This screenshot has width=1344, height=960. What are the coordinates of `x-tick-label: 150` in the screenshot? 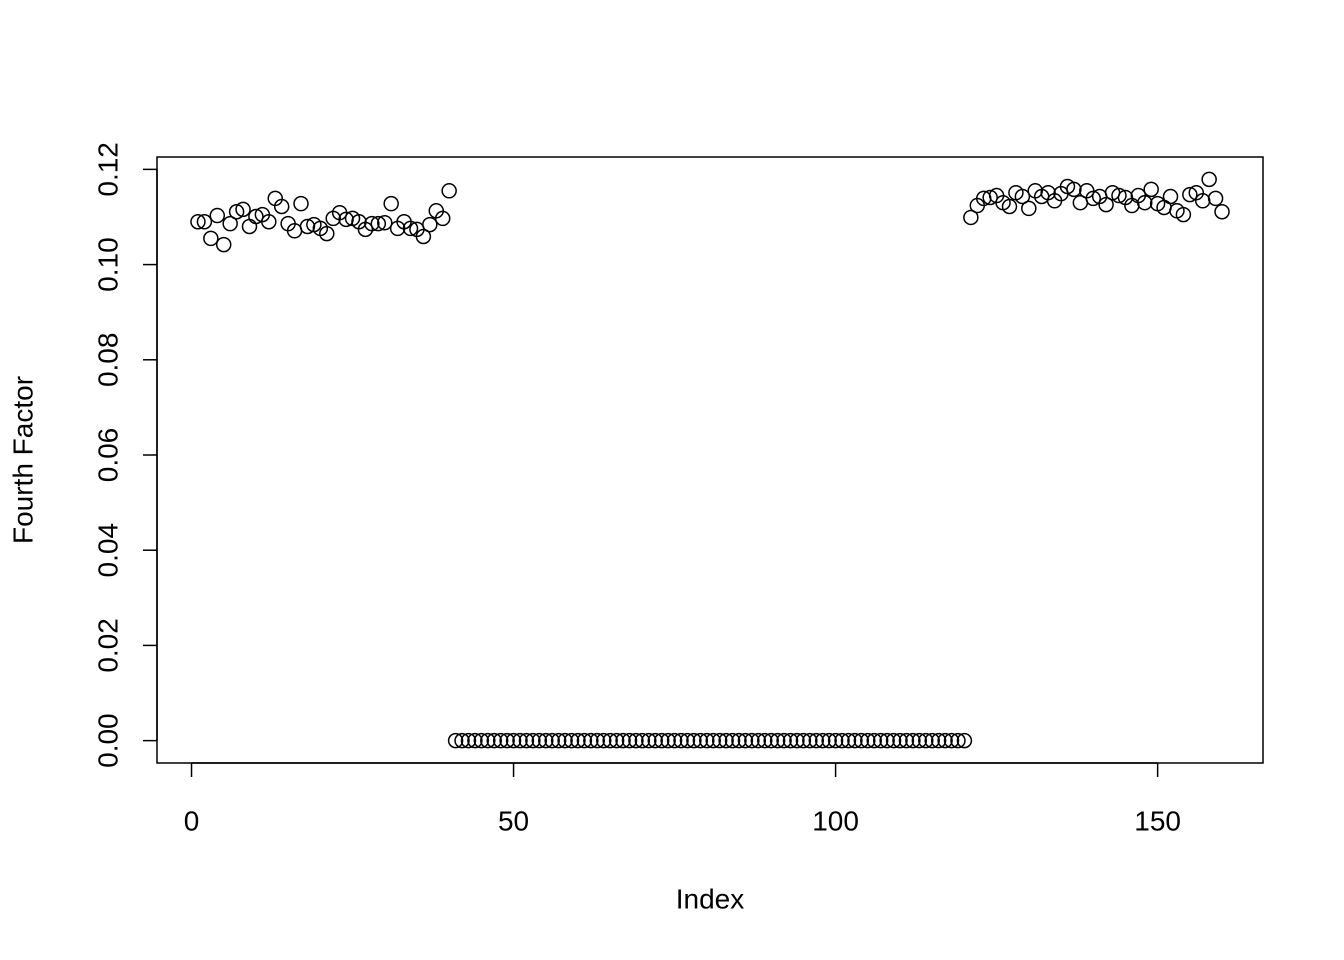 It's located at (1157, 820).